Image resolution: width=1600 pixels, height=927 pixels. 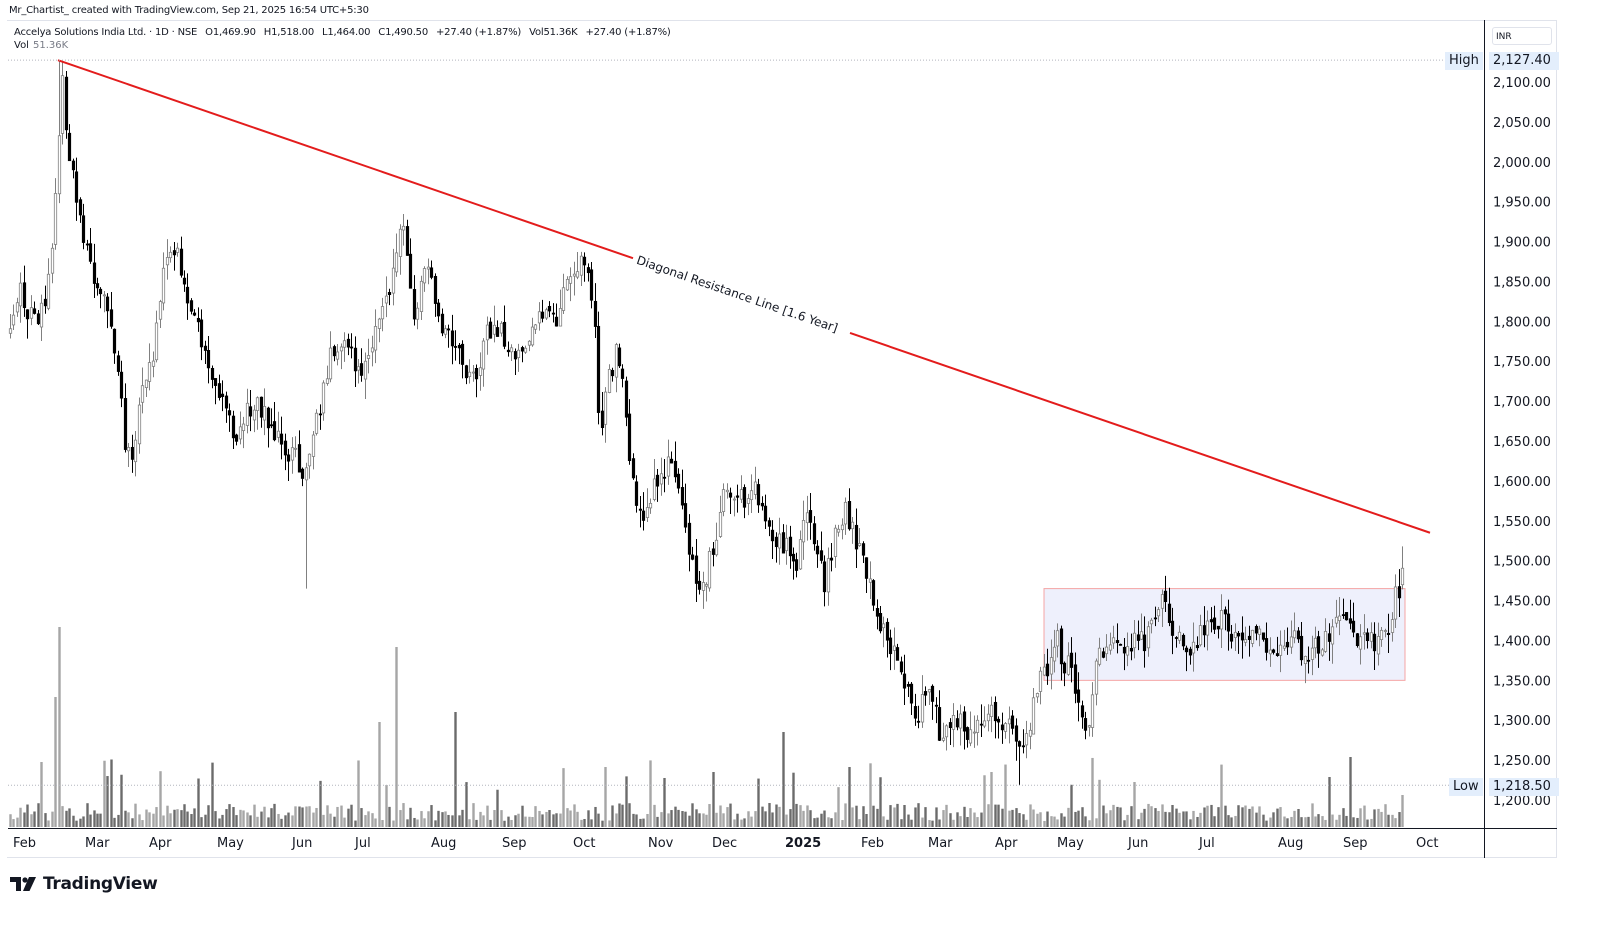 I want to click on price-tick-label: 1,550.00, so click(x=1522, y=522).